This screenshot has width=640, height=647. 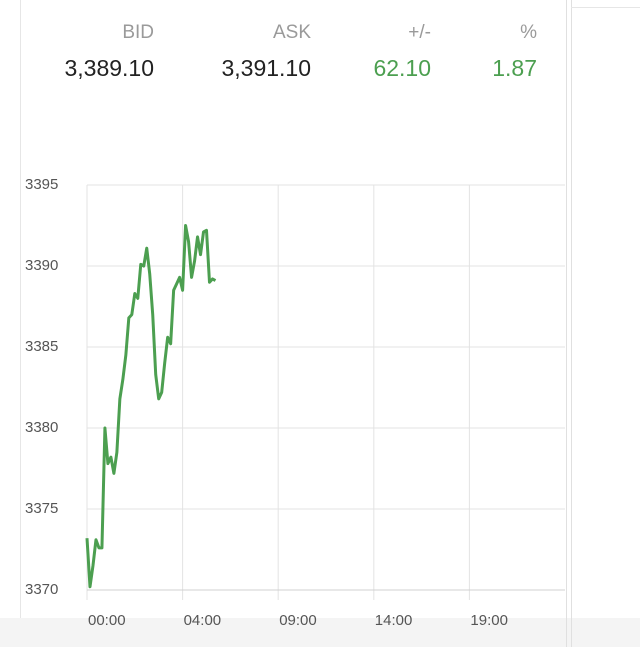 I want to click on y-tick-label: 3385, so click(x=41, y=346).